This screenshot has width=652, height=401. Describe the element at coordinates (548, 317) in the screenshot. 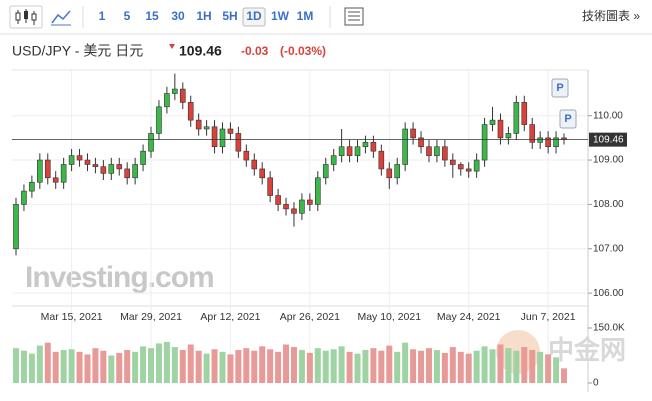

I see `x-tick-label: Jun 7, 2021` at that location.